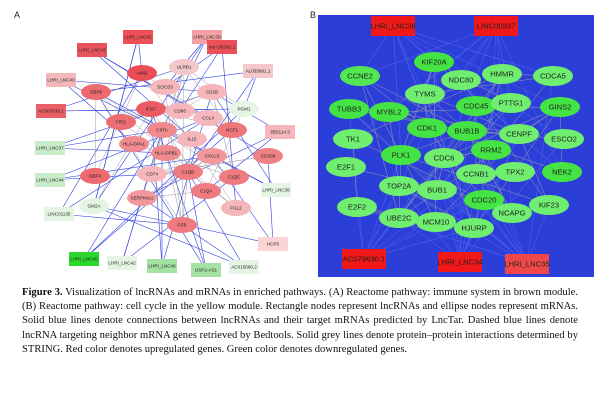 Image resolution: width=596 pixels, height=419 pixels. I want to click on node-lhri-lnc42: LHRI_LNC42, so click(122, 263).